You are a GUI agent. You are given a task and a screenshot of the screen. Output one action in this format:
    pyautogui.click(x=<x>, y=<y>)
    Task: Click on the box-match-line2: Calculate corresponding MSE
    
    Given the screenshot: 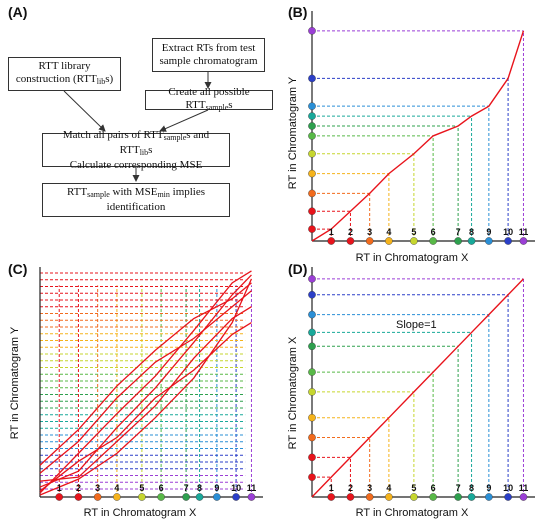 What is the action you would take?
    pyautogui.click(x=136, y=164)
    